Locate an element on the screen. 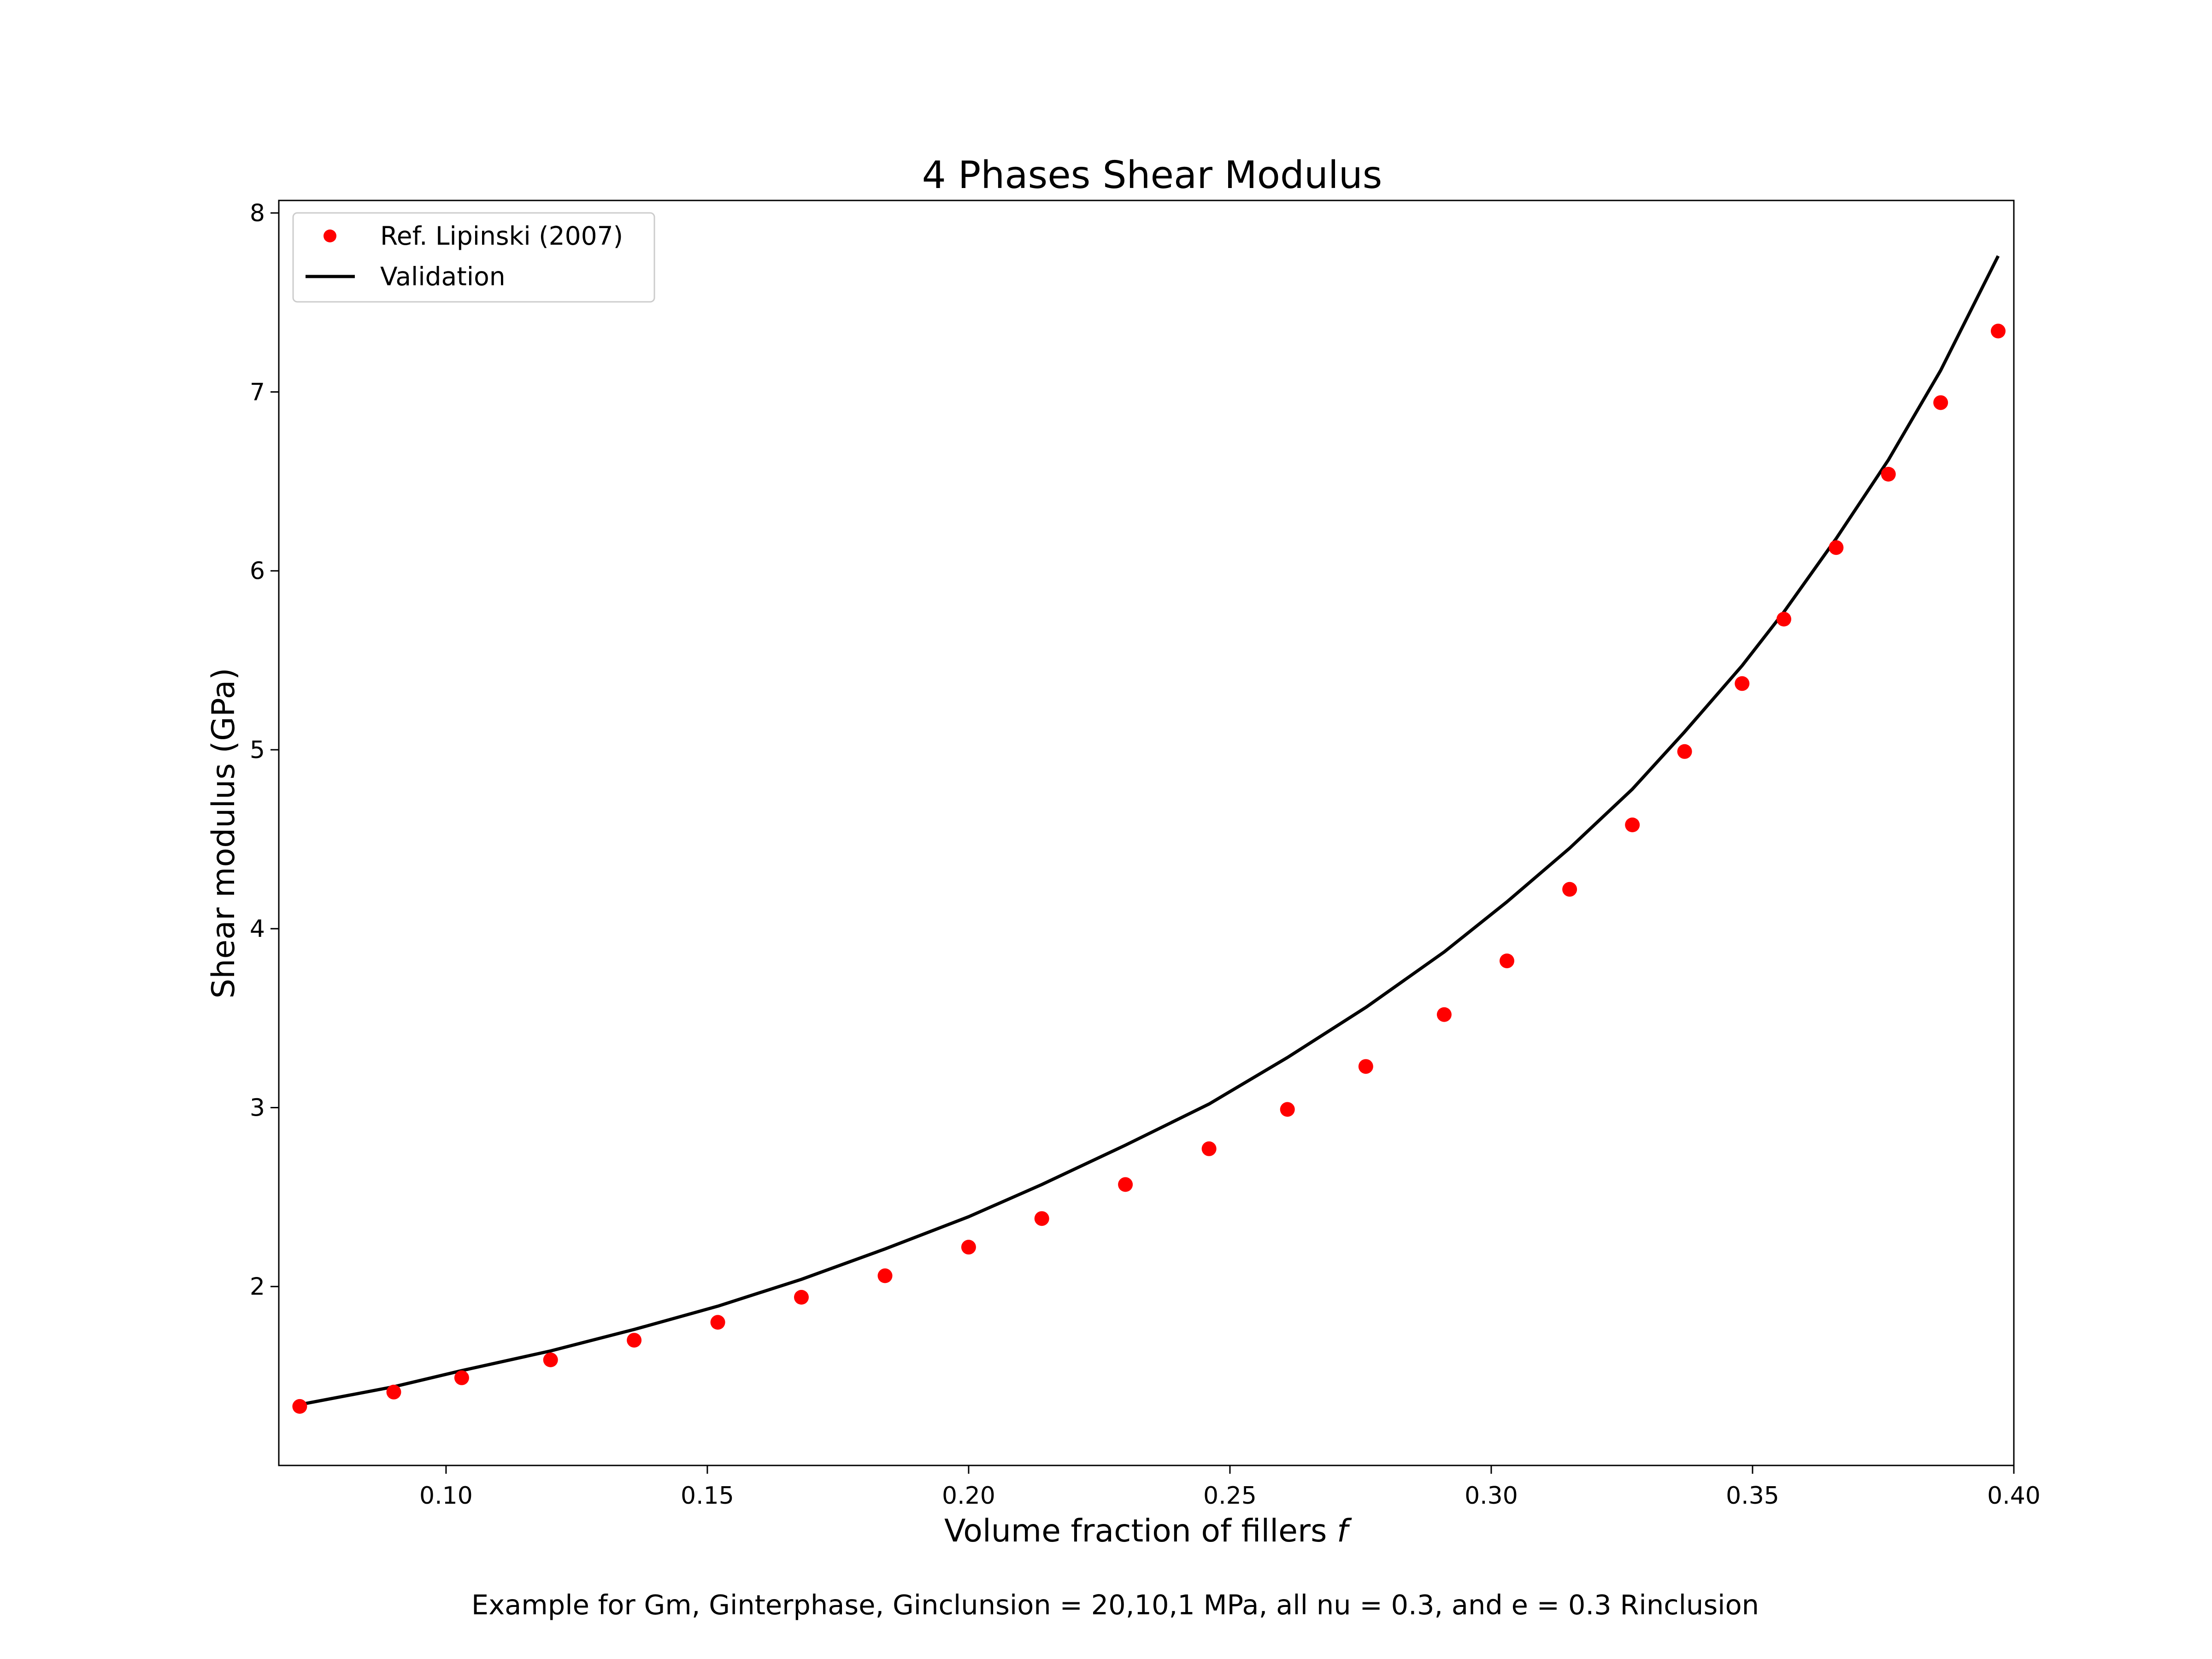  legend-label-ref-lipinski: Ref. Lipinski (2007) is located at coordinates (501, 236).